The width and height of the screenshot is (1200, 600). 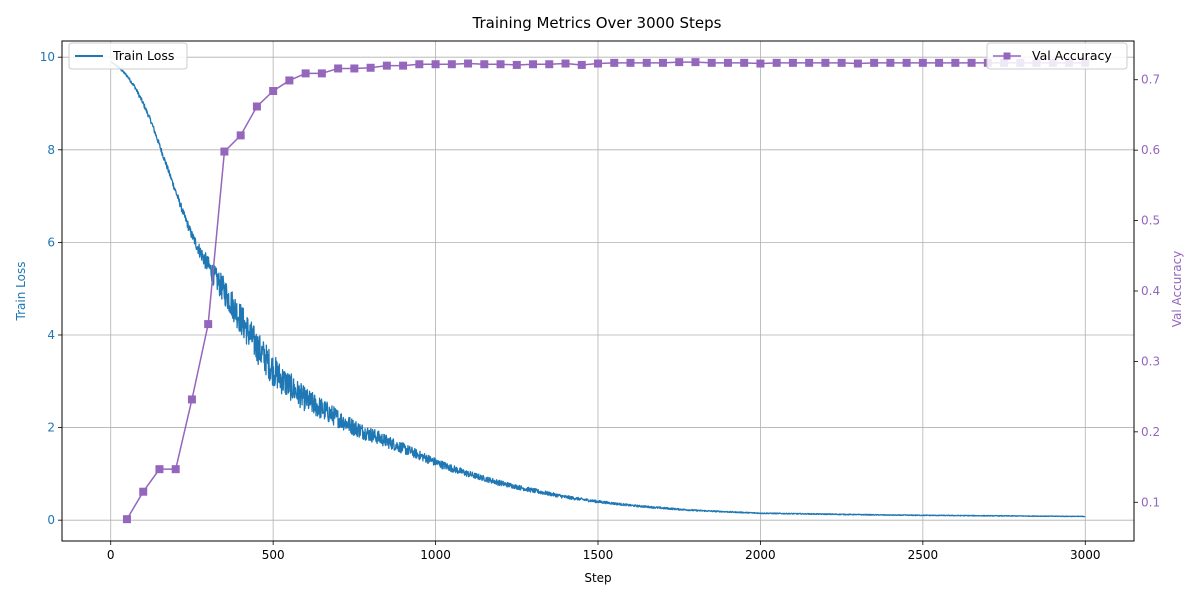 What do you see at coordinates (923, 555) in the screenshot?
I see `x-tick-label-5: 2500` at bounding box center [923, 555].